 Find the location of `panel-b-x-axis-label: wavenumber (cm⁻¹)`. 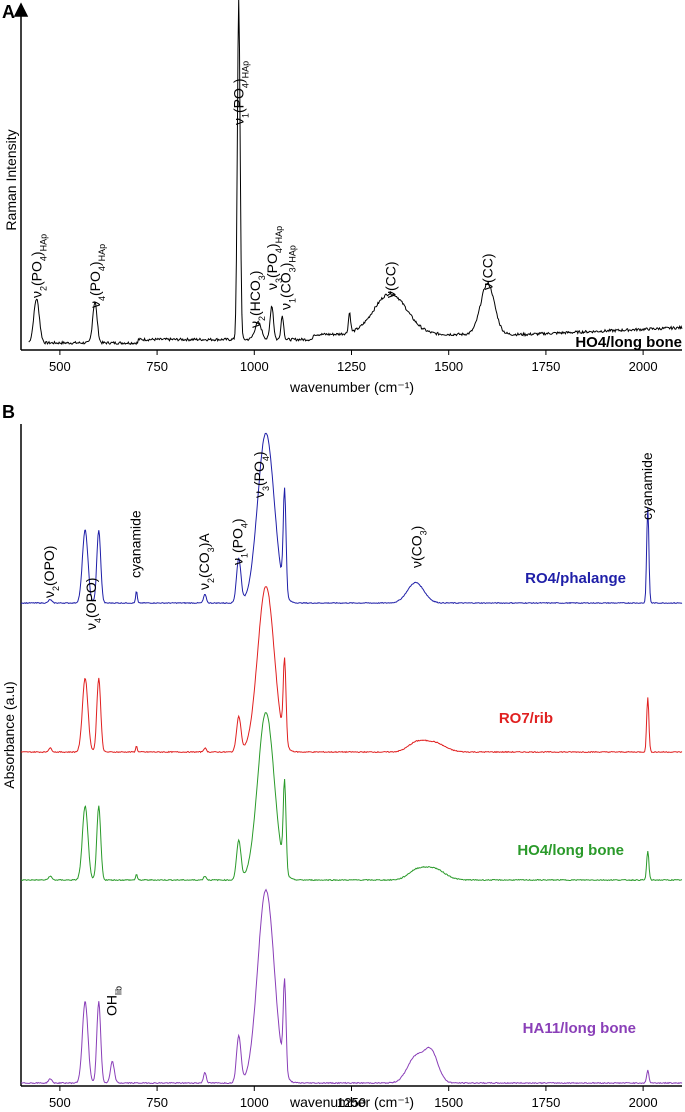

panel-b-x-axis-label: wavenumber (cm⁻¹) is located at coordinates (351, 1102).